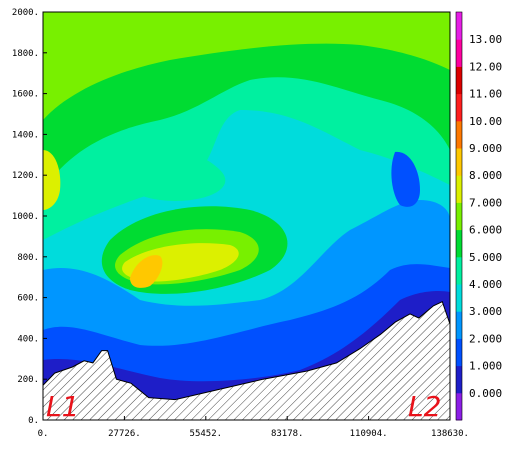 The height and width of the screenshot is (453, 506). Describe the element at coordinates (25, 13) in the screenshot. I see `y-tick-label: 2000.` at that location.